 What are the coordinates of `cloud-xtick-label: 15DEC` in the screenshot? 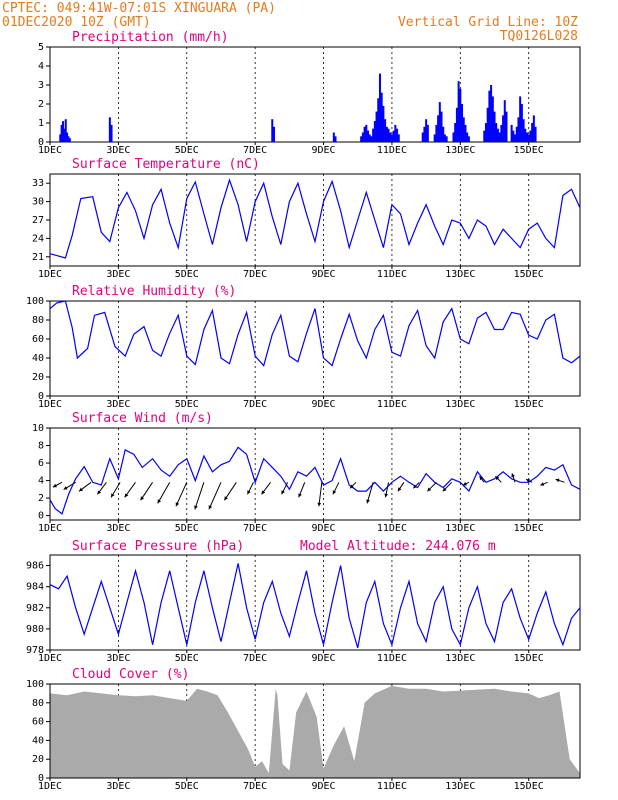 It's located at (529, 786).